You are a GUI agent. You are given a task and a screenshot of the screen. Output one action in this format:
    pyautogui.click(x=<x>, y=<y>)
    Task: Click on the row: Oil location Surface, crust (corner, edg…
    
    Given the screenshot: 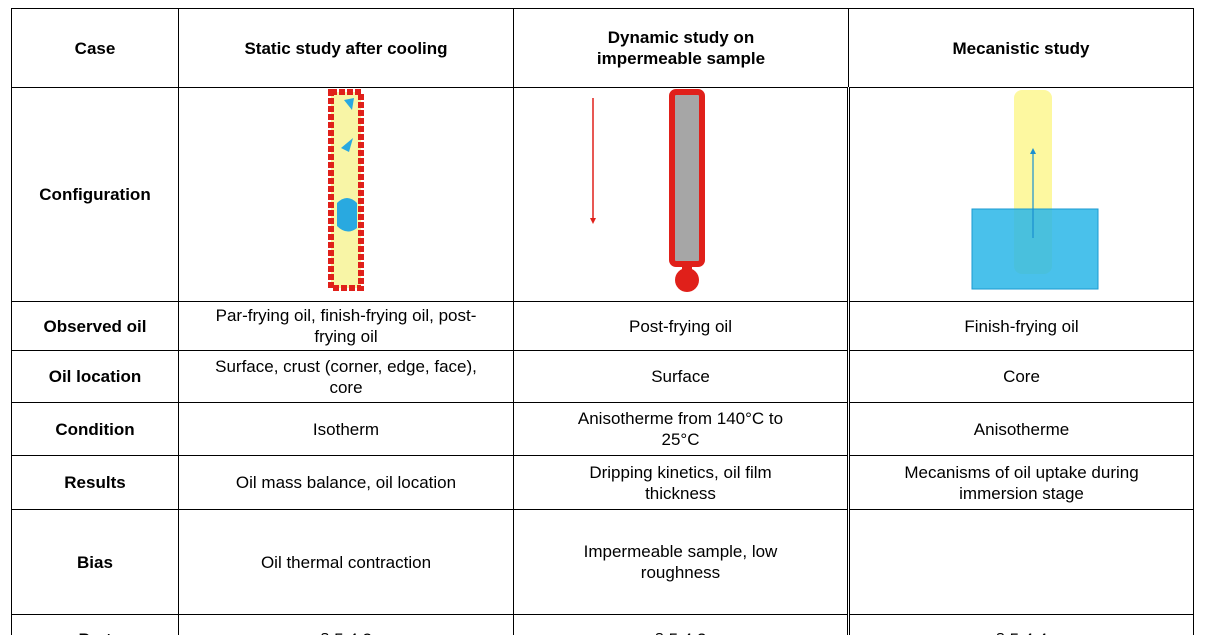 What is the action you would take?
    pyautogui.click(x=602, y=376)
    